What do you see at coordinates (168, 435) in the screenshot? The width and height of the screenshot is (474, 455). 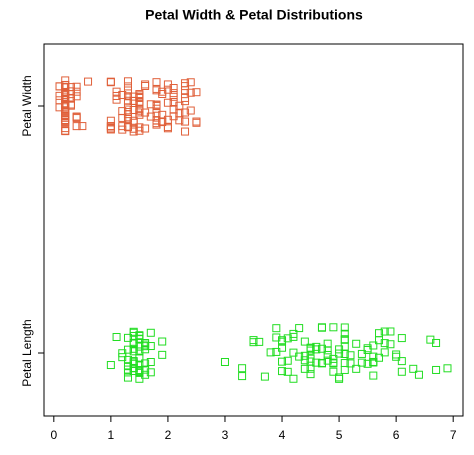 I see `x-tick-label: 2` at bounding box center [168, 435].